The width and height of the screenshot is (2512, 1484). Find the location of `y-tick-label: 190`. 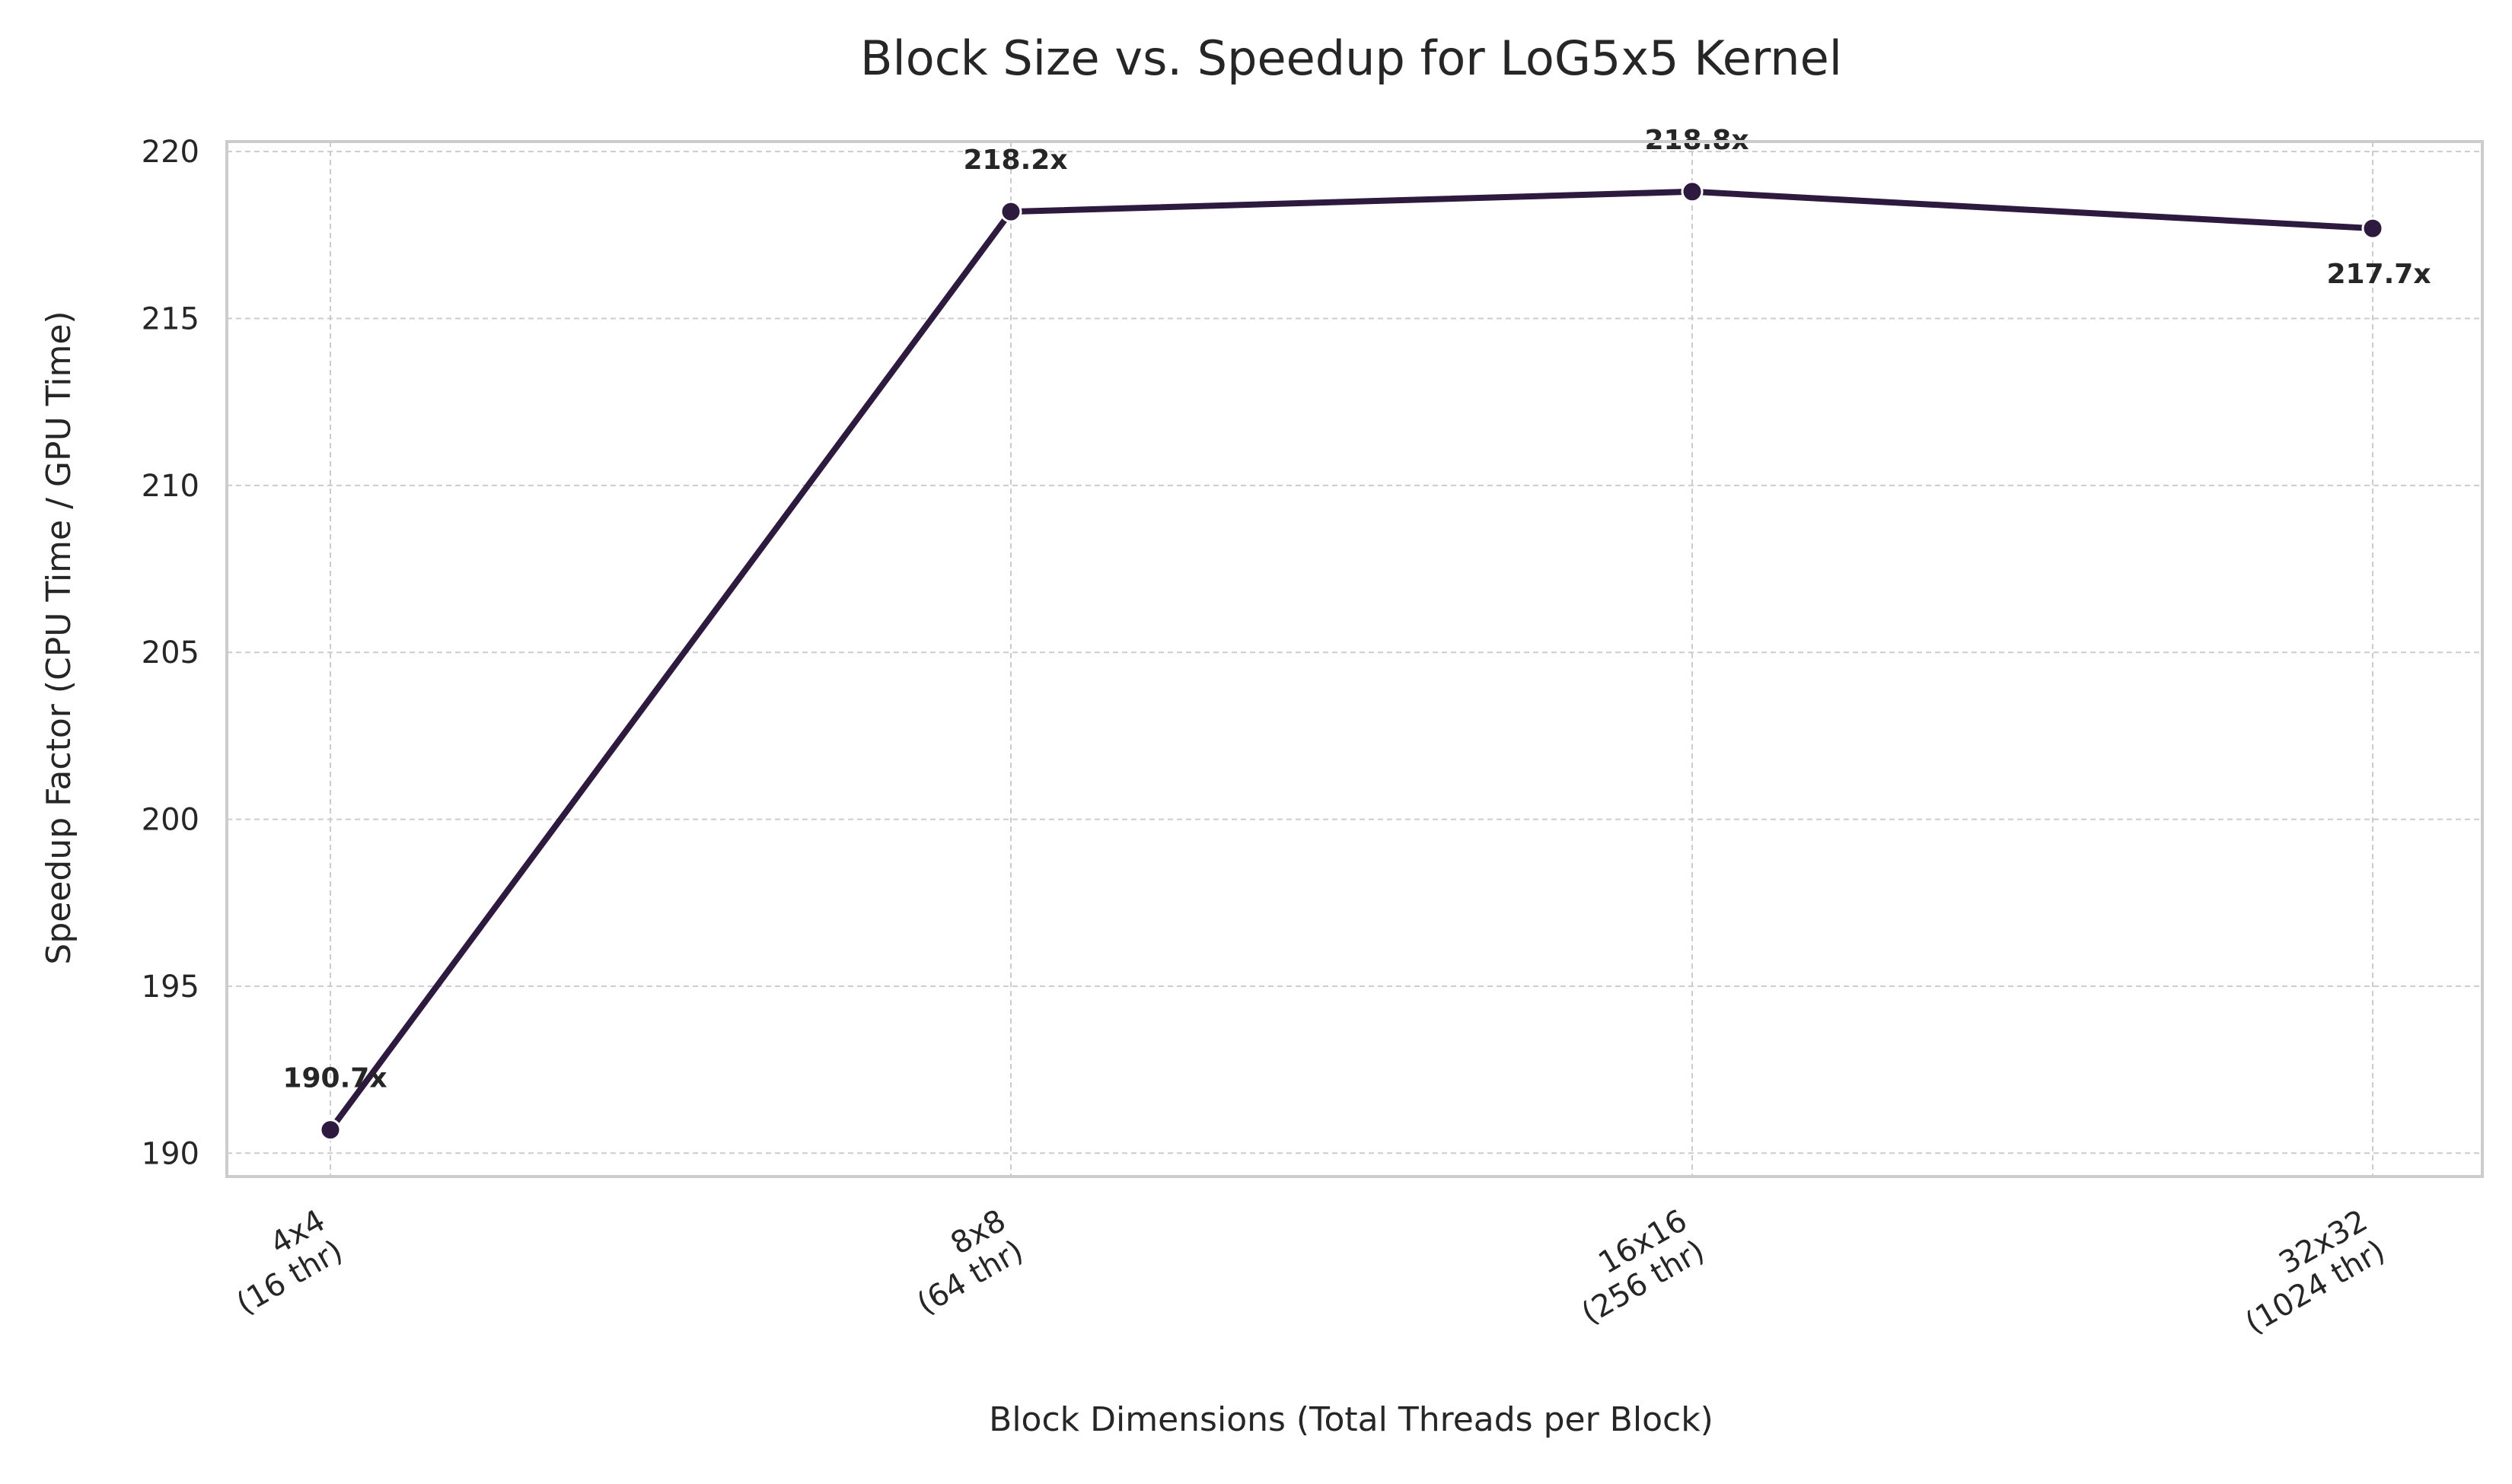

y-tick-label: 190 is located at coordinates (170, 1153).